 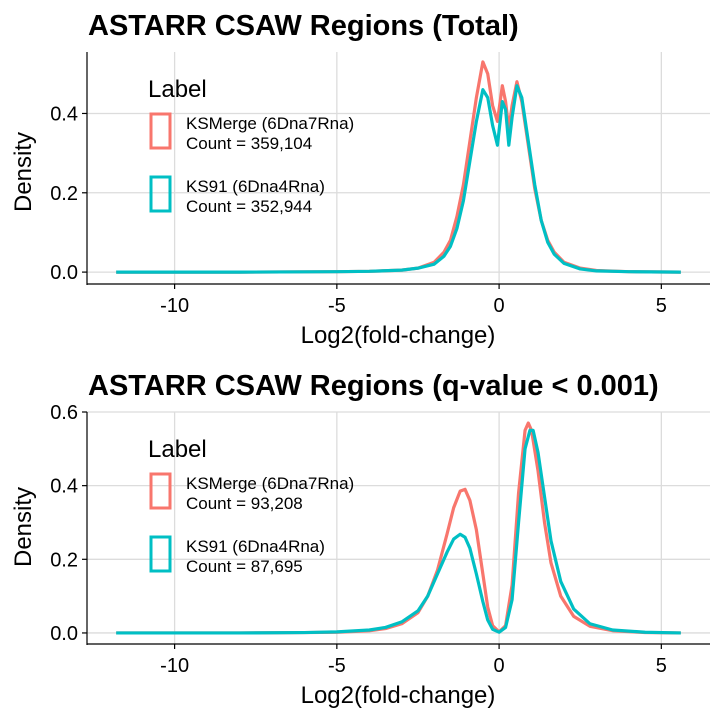 I want to click on legend-count: Count = 87,695, so click(x=244, y=566).